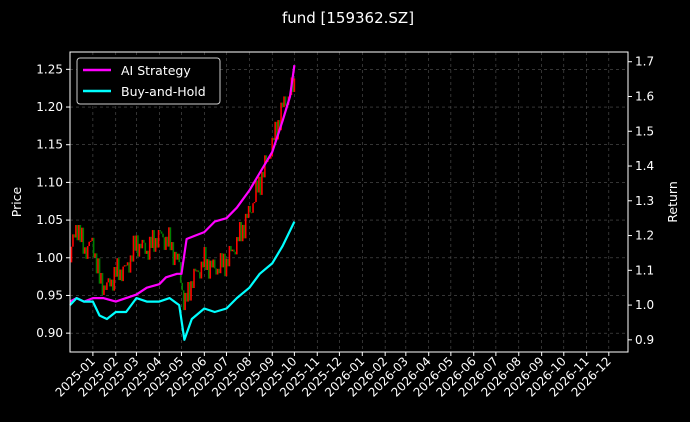 The image size is (690, 422). Describe the element at coordinates (49, 220) in the screenshot. I see `left-tick-label: 1.05` at that location.